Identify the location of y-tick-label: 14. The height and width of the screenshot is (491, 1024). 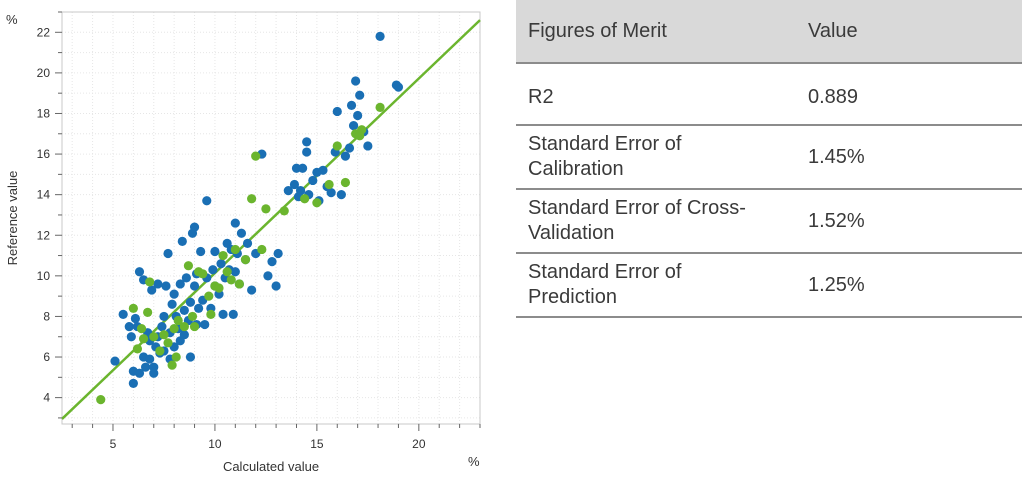
(44, 195).